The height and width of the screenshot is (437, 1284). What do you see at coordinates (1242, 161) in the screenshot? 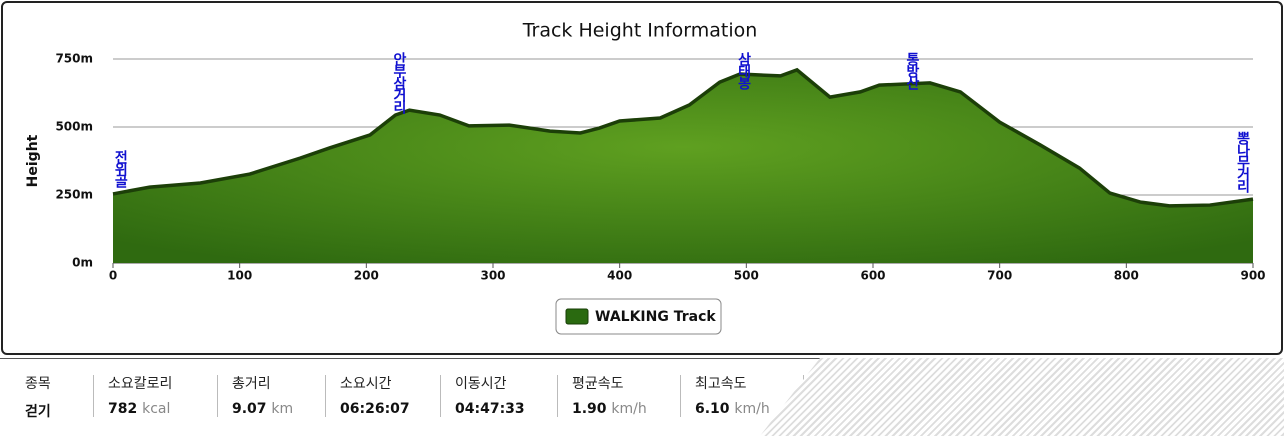
I see `annotation: 뽕나무거리` at bounding box center [1242, 161].